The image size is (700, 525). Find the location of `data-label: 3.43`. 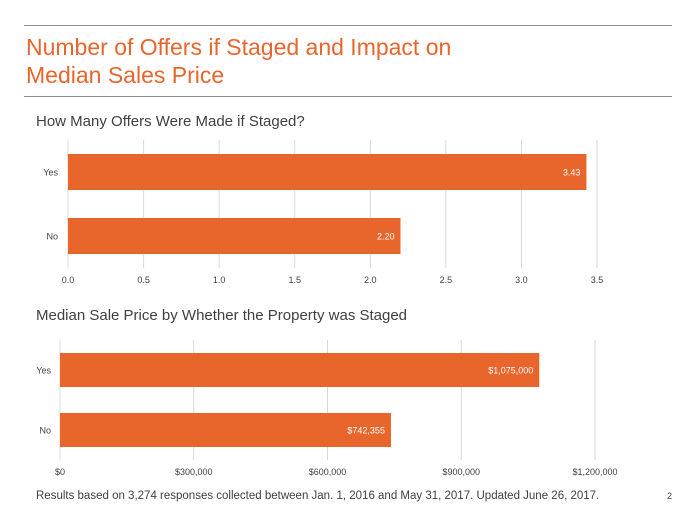

data-label: 3.43 is located at coordinates (572, 173).